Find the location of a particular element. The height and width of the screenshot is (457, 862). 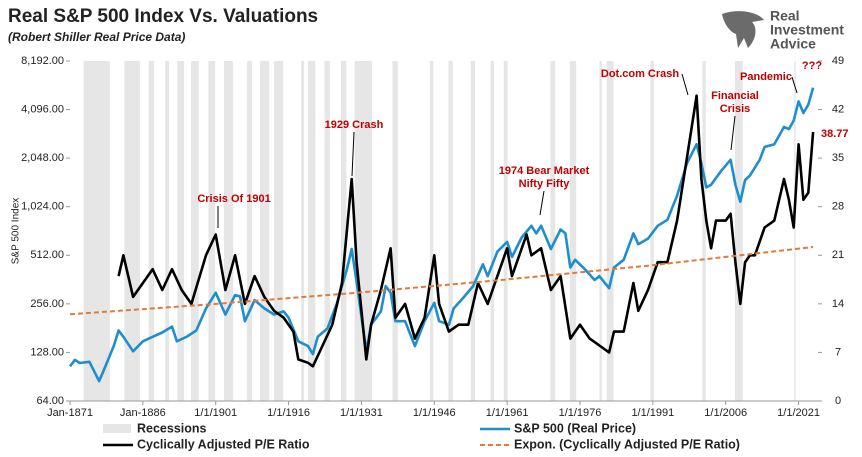

x-tick-label: Jan-1886 is located at coordinates (143, 413).